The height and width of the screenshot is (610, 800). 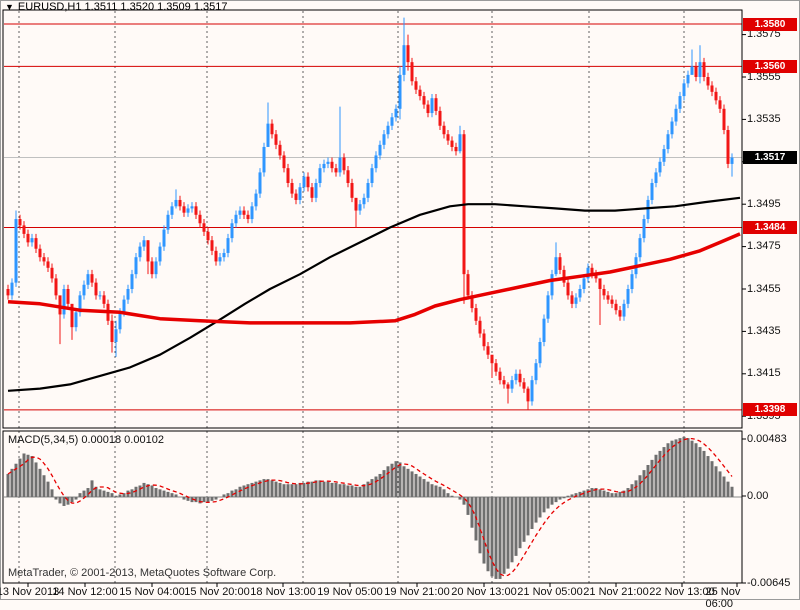 What do you see at coordinates (770, 410) in the screenshot?
I see `price-level-tag: 1.3398` at bounding box center [770, 410].